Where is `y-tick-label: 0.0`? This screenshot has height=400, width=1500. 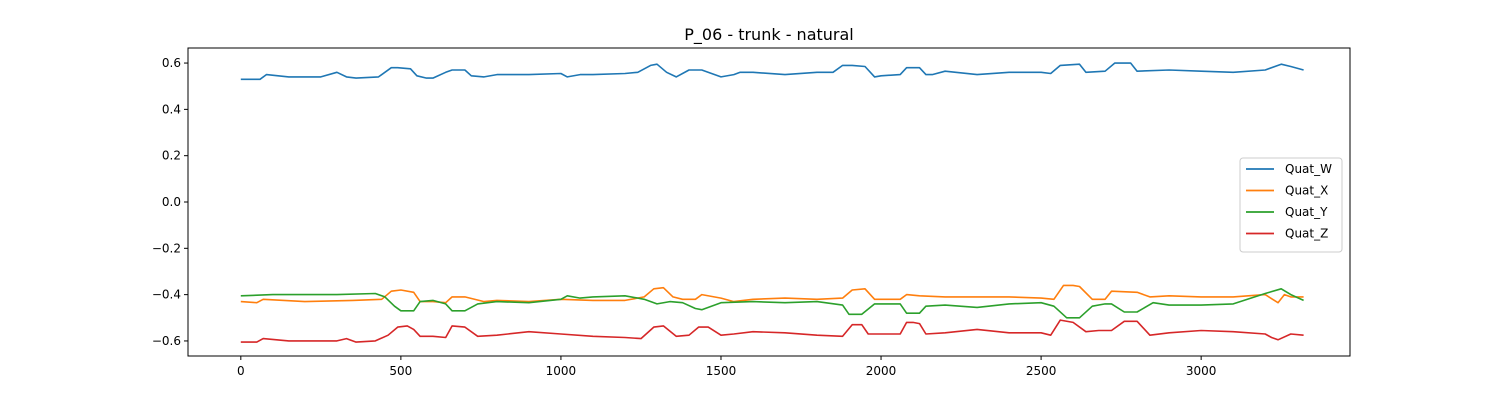
y-tick-label: 0.0 is located at coordinates (171, 202).